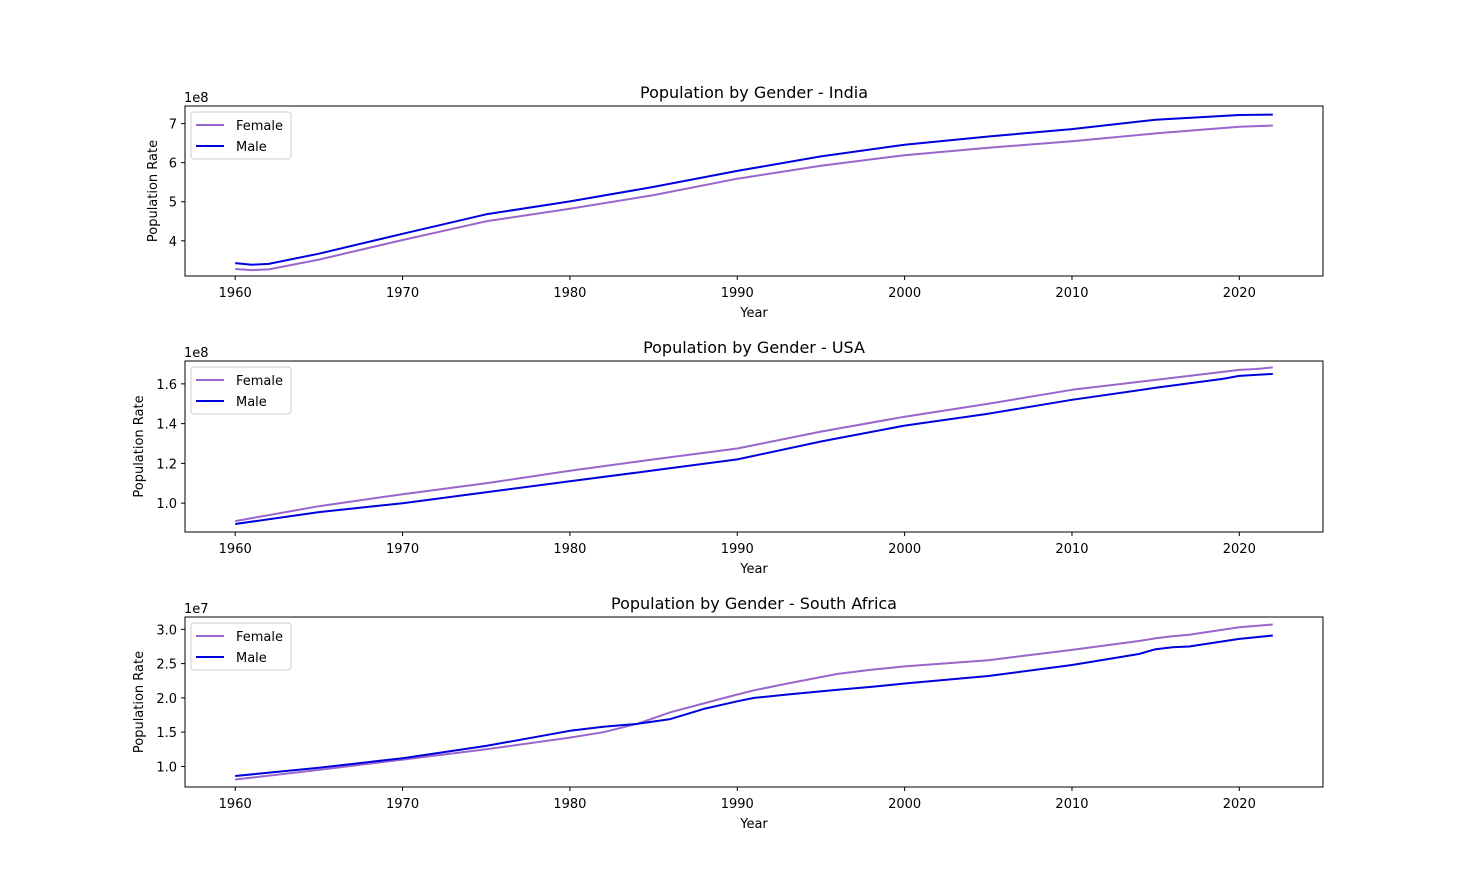 The height and width of the screenshot is (884, 1470). What do you see at coordinates (754, 92) in the screenshot?
I see `chart-title: Population by Gender - India` at bounding box center [754, 92].